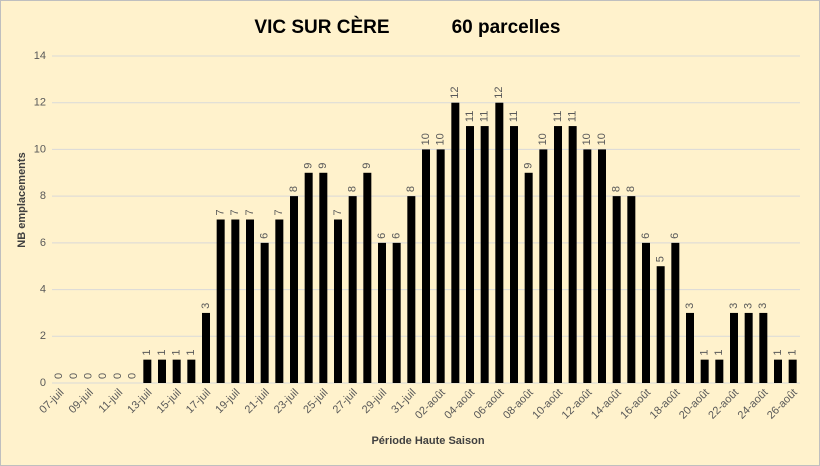  What do you see at coordinates (506, 27) in the screenshot?
I see `chart-subtitle: 60 parcelles` at bounding box center [506, 27].